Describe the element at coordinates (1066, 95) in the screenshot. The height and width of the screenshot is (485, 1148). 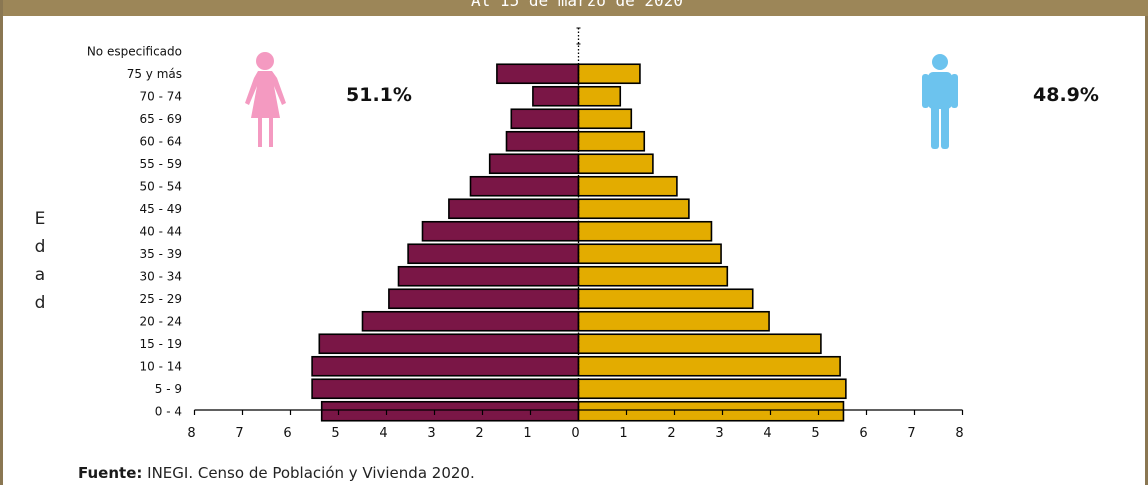
I see `male-percent: 48.9%` at that location.